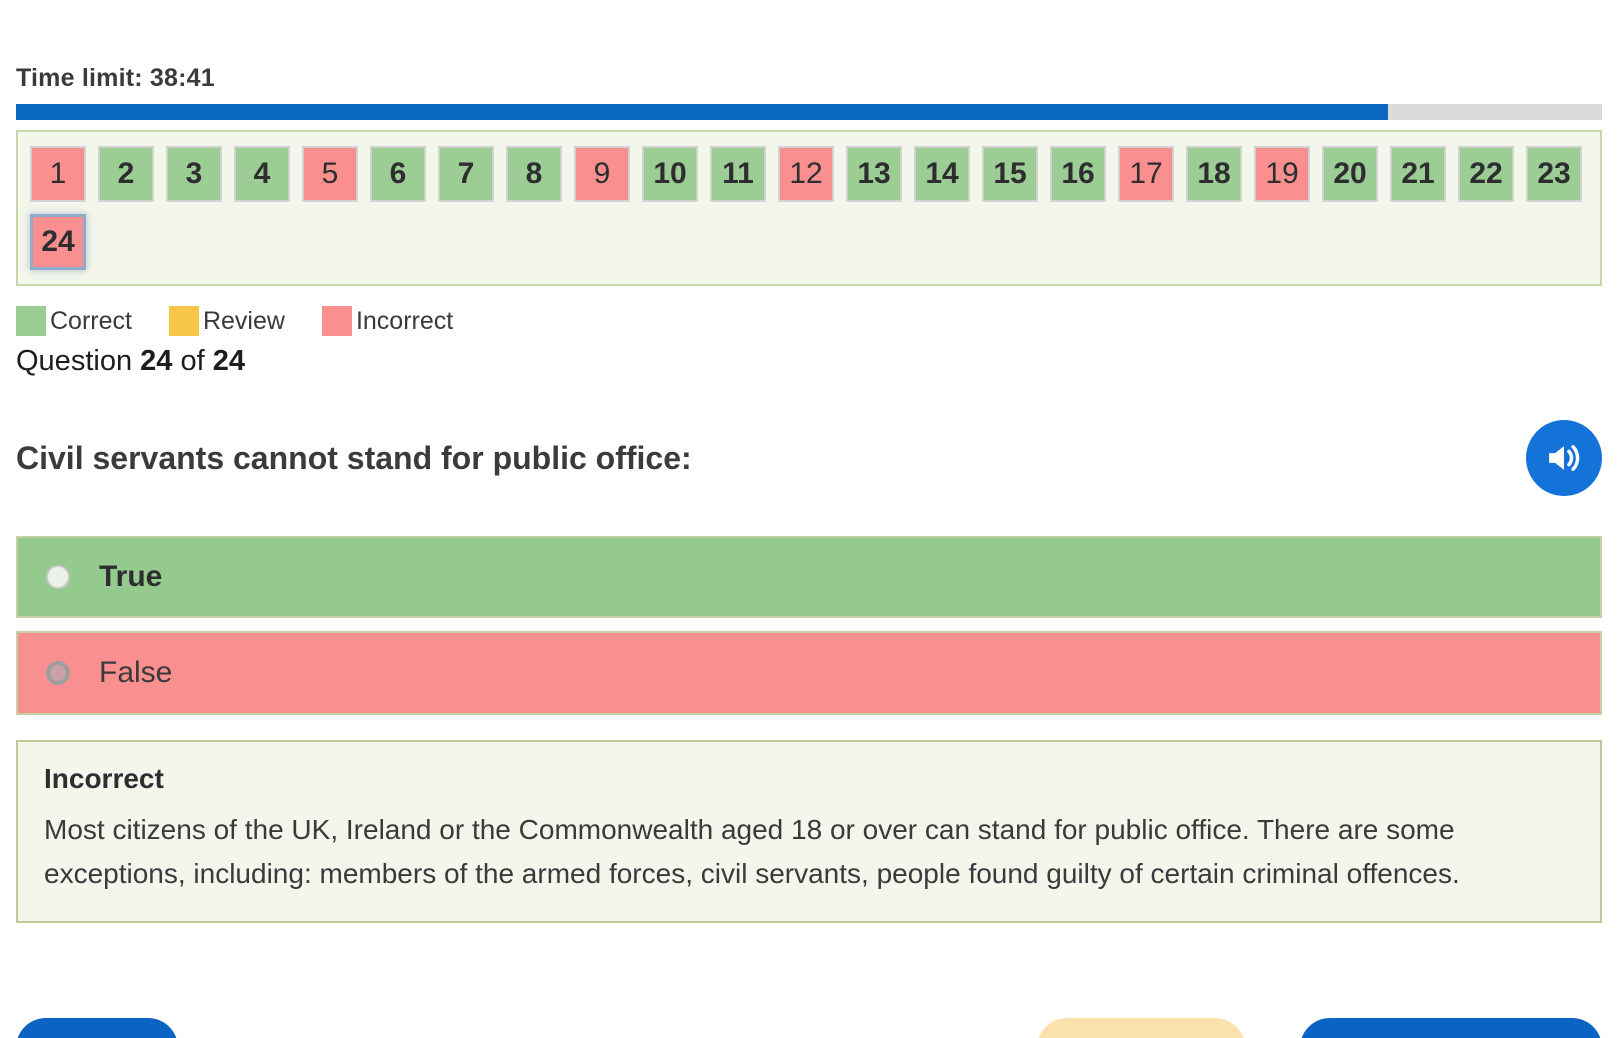 The image size is (1618, 1038). What do you see at coordinates (228, 361) in the screenshot?
I see `question-counter-total: 24` at bounding box center [228, 361].